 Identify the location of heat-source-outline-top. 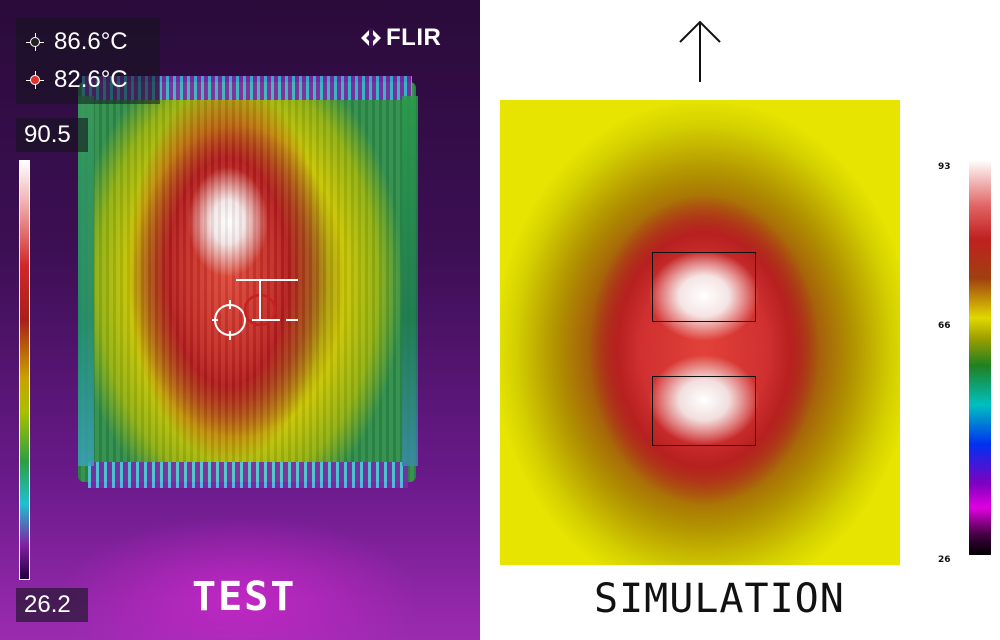
(704, 287).